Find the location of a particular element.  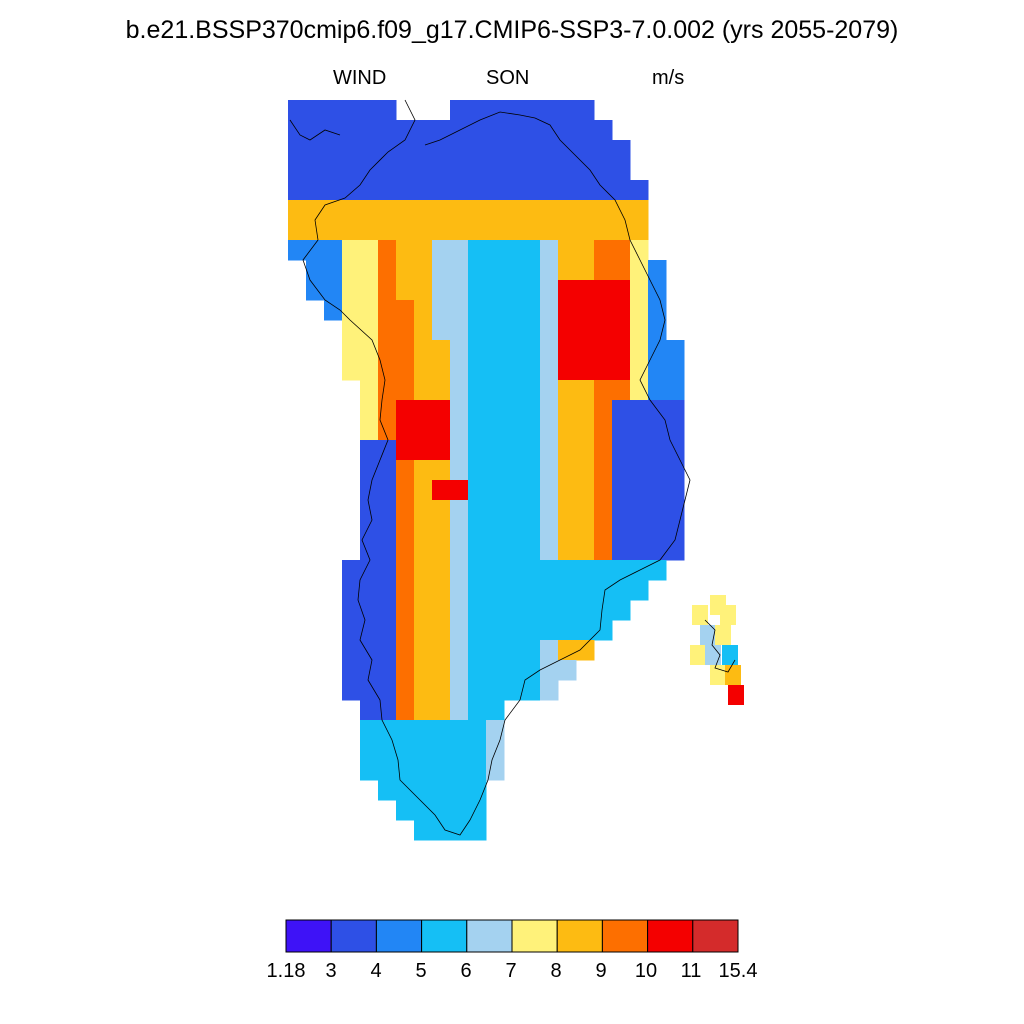

colorbar-swatches is located at coordinates (512, 936).